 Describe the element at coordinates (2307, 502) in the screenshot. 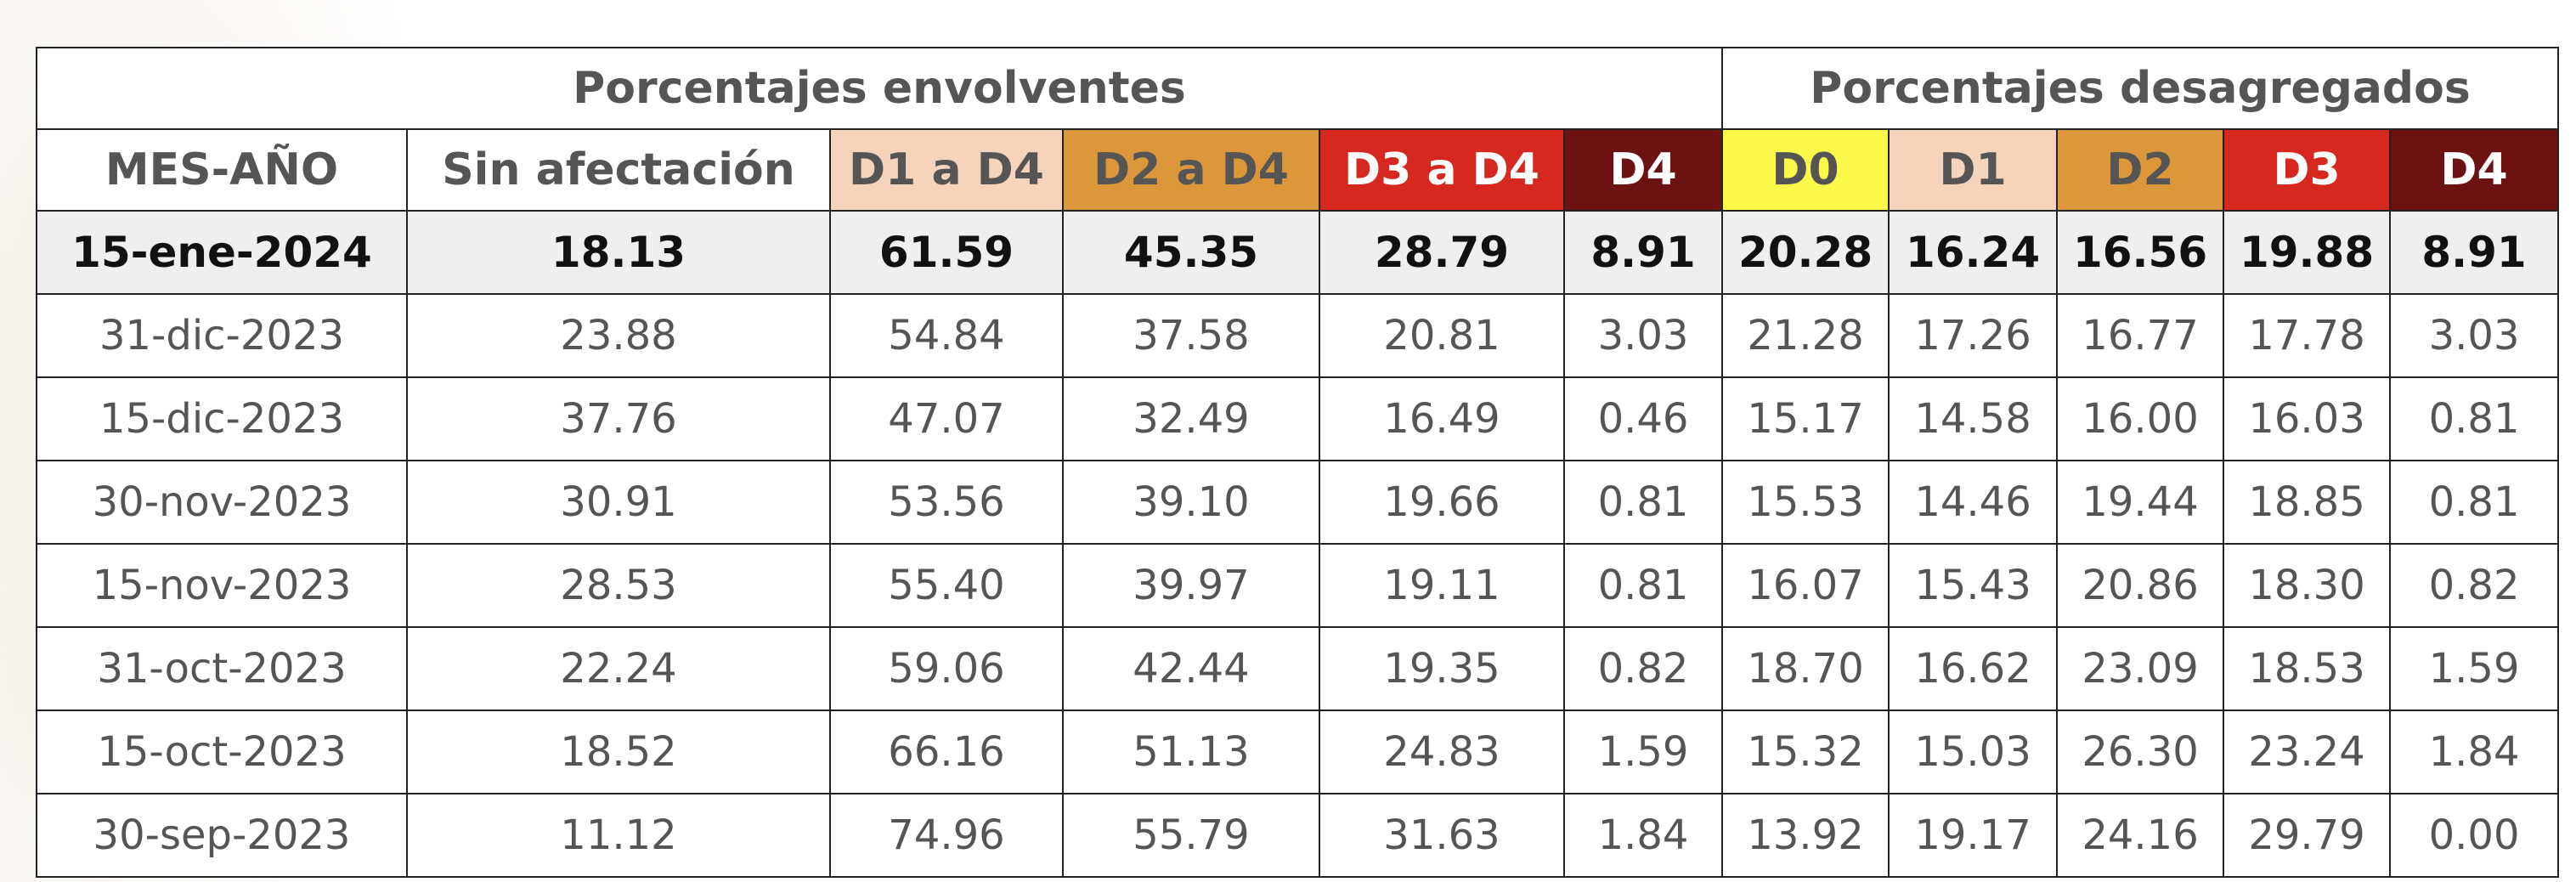

I see `value-cell: 18.85` at that location.